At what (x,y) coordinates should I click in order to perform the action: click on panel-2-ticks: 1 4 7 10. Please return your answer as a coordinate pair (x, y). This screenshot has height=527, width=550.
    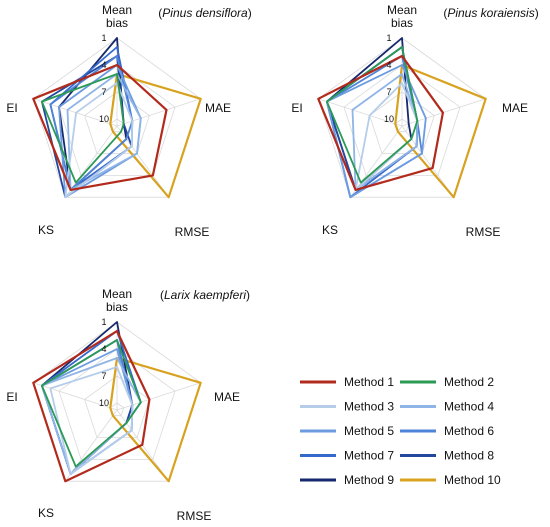
    Looking at the image, I should click on (389, 78).